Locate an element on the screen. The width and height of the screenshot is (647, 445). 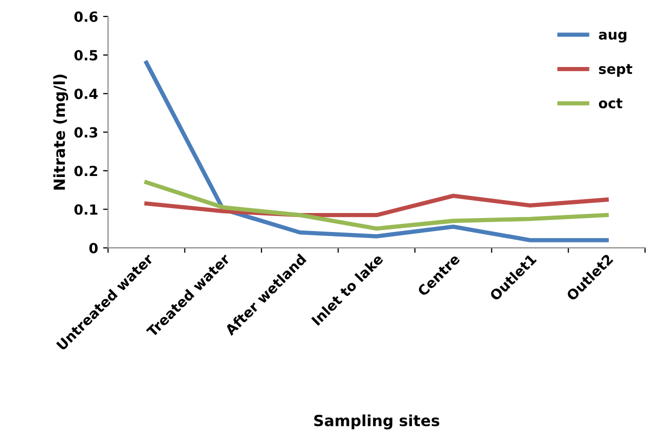
legend-label: sept is located at coordinates (615, 70).